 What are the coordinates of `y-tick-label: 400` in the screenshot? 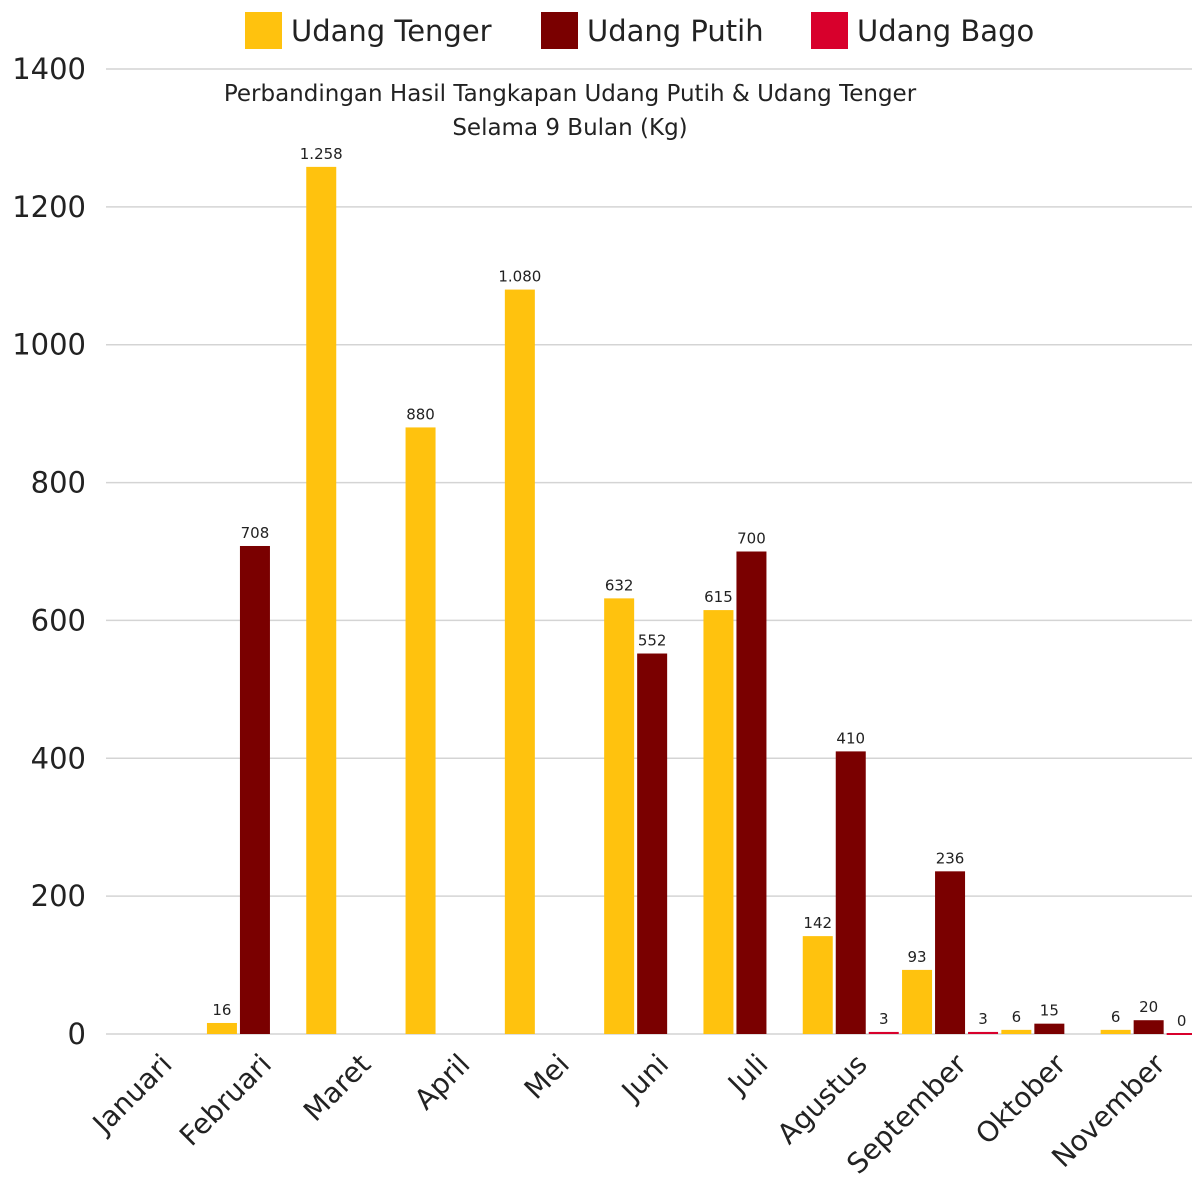 It's located at (58, 758).